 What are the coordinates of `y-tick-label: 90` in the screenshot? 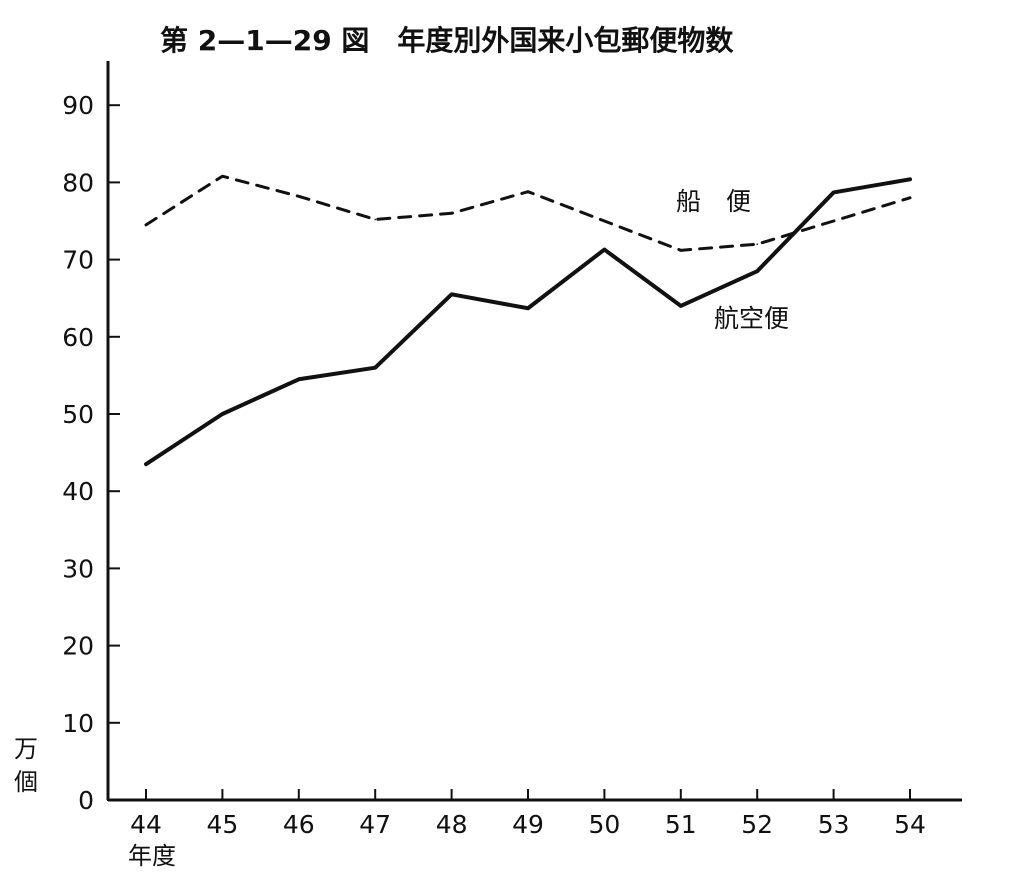 It's located at (78, 105).